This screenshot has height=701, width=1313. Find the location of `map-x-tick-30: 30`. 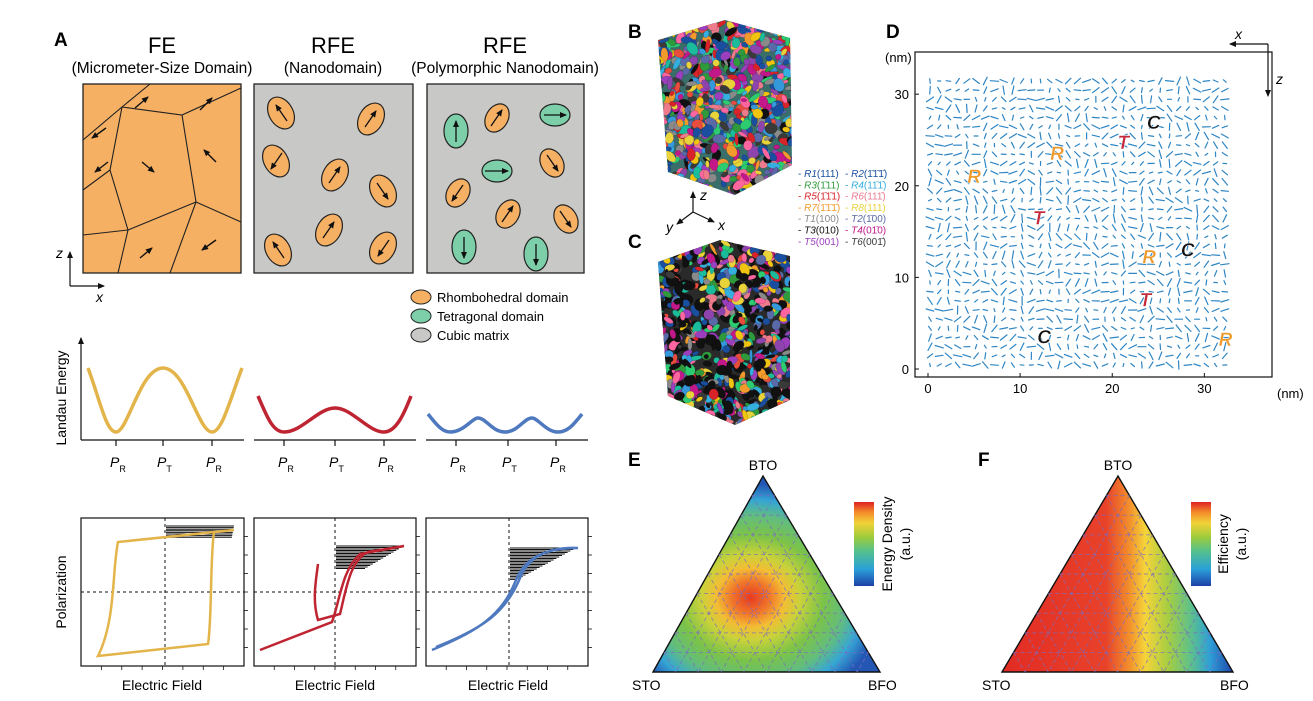

map-x-tick-30: 30 is located at coordinates (1204, 388).